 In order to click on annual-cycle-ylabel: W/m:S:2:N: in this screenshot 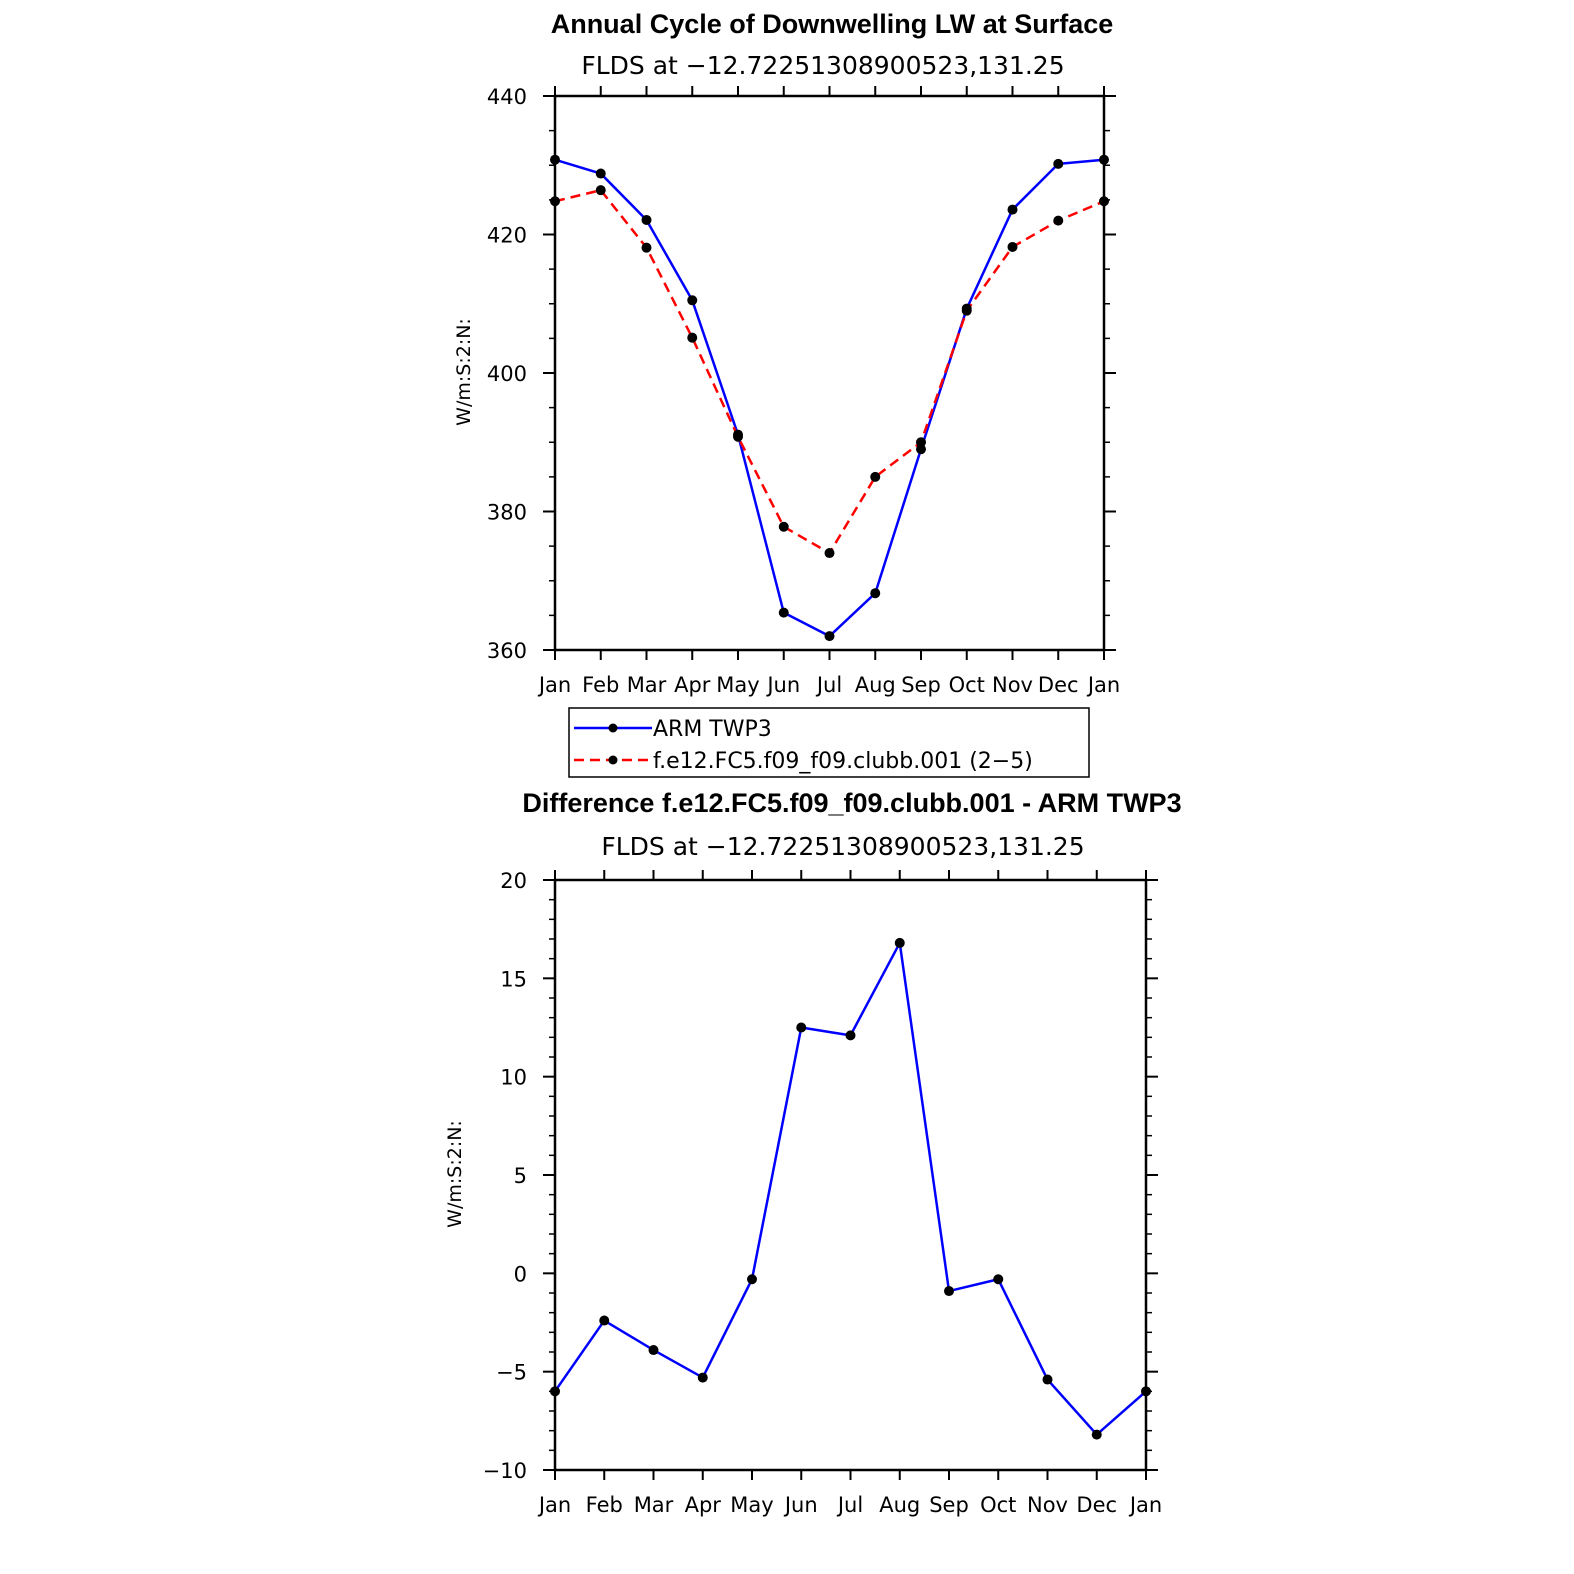, I will do `click(464, 372)`.